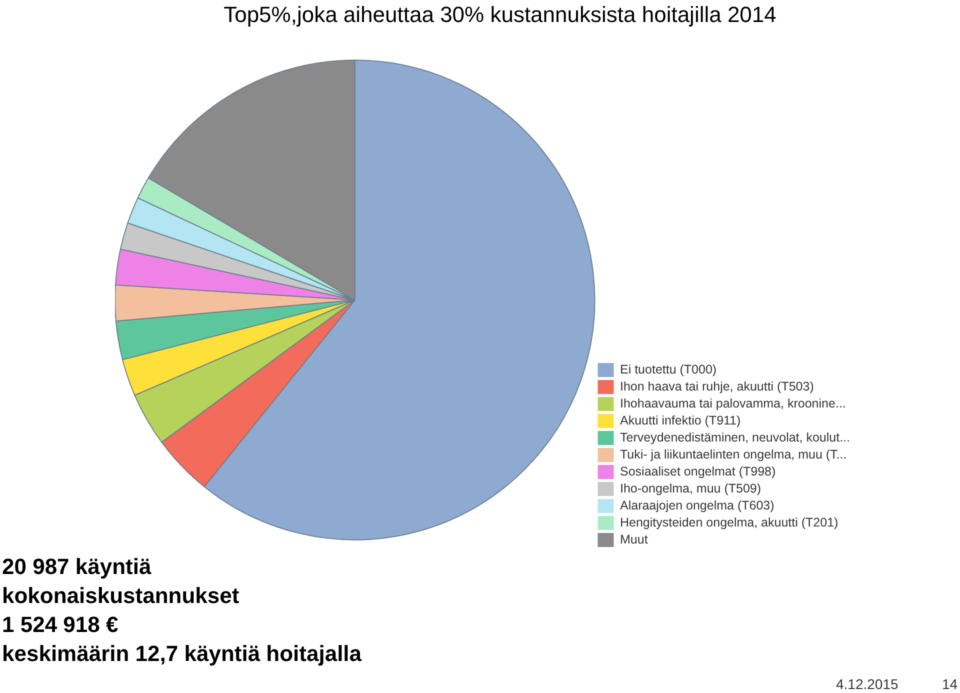  Describe the element at coordinates (634, 539) in the screenshot. I see `legend-label: Muut` at that location.